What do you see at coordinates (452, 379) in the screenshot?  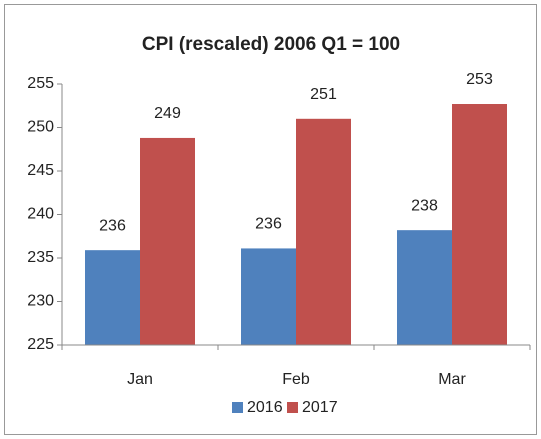 I see `x-tick-label: Mar` at bounding box center [452, 379].